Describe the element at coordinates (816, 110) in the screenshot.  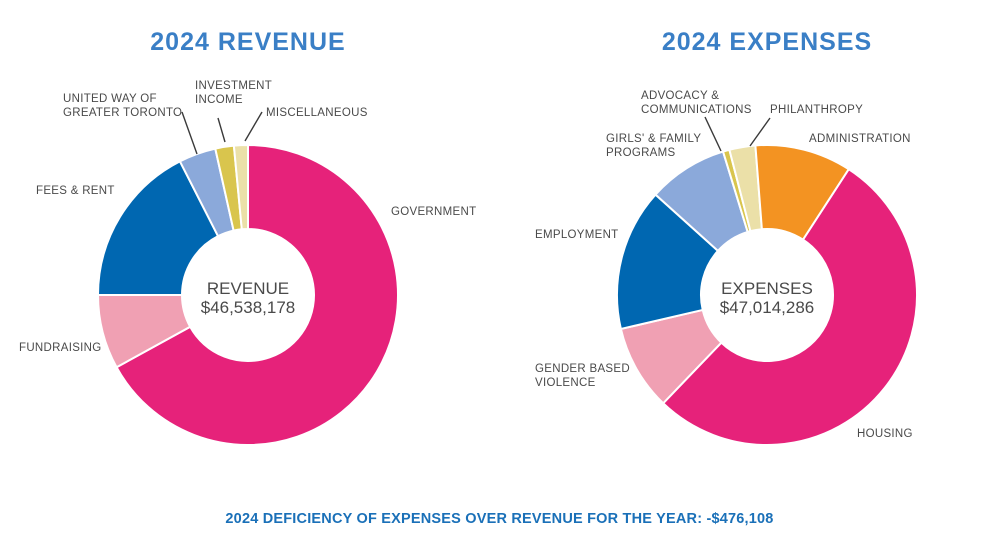
I see `slice-label-philanthropy: PHILANTHROPY` at that location.